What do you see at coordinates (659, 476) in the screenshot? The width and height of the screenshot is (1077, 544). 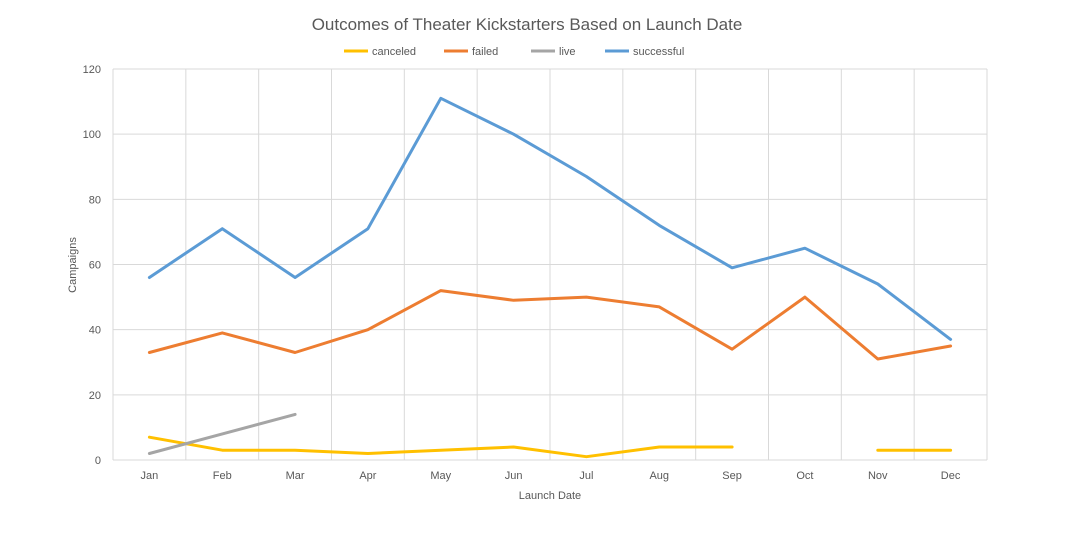 I see `x-tick-label: Aug` at bounding box center [659, 476].